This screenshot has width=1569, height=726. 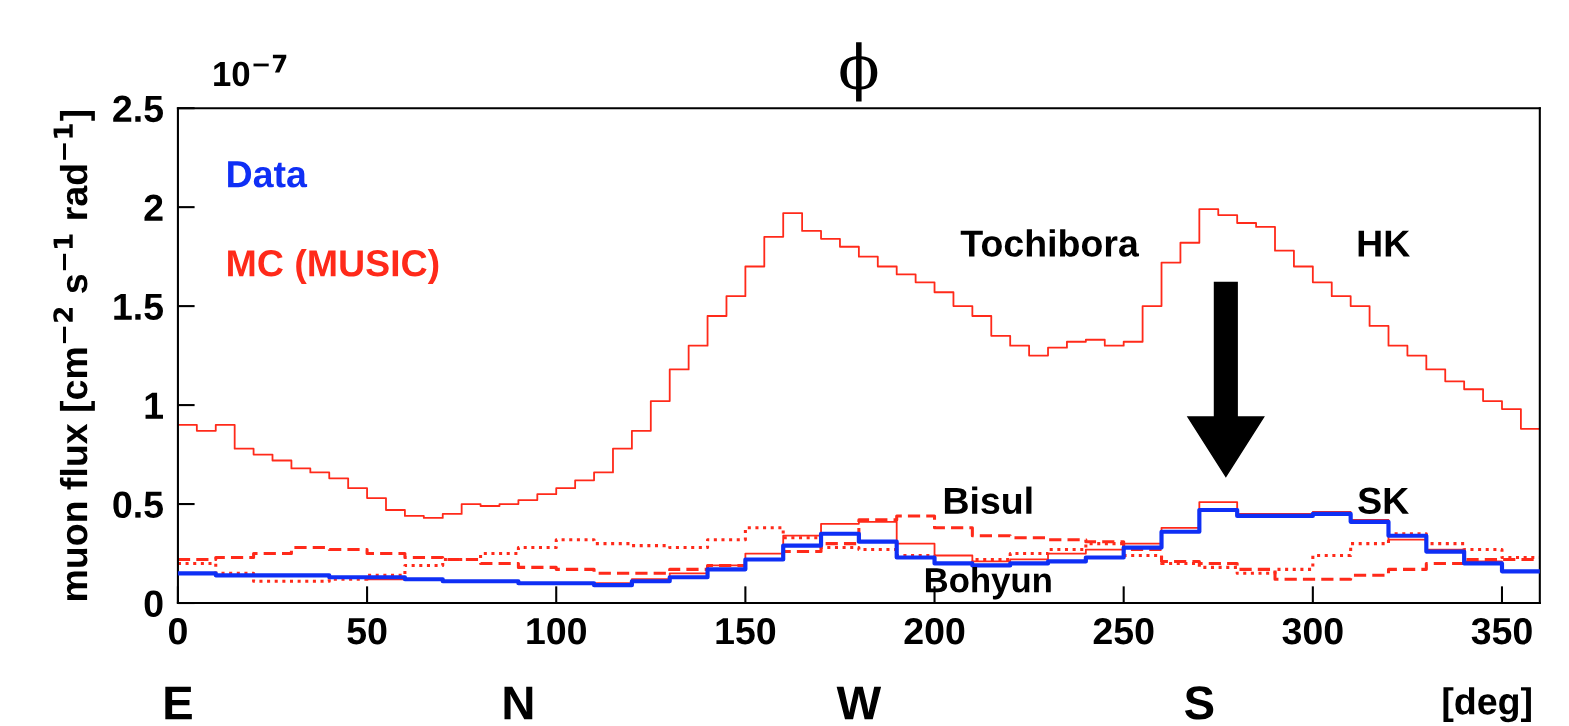 I want to click on annotation: MC (MUSIC), so click(x=333, y=266).